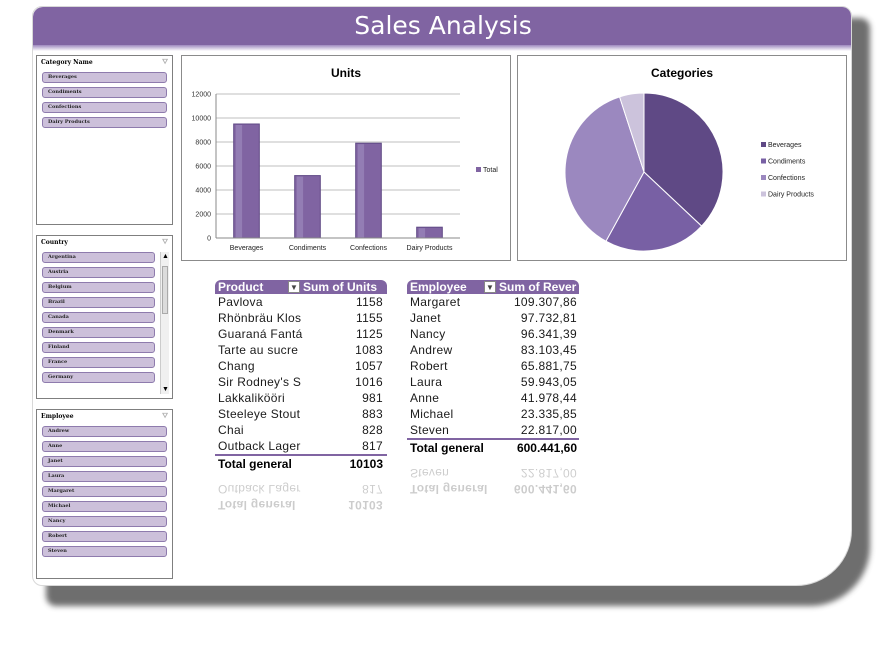 Image resolution: width=884 pixels, height=664 pixels. I want to click on table-row: Nancy 96.341,39, so click(493, 334).